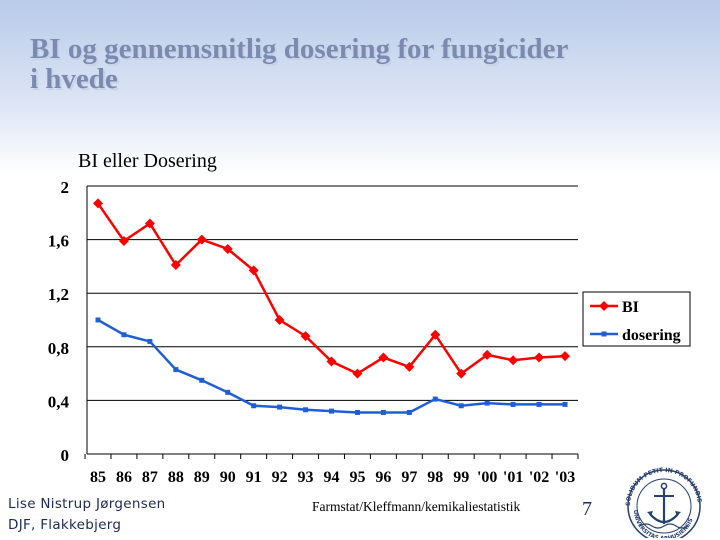 Image resolution: width=720 pixels, height=540 pixels. Describe the element at coordinates (435, 477) in the screenshot. I see `x-tick-label: 98` at that location.